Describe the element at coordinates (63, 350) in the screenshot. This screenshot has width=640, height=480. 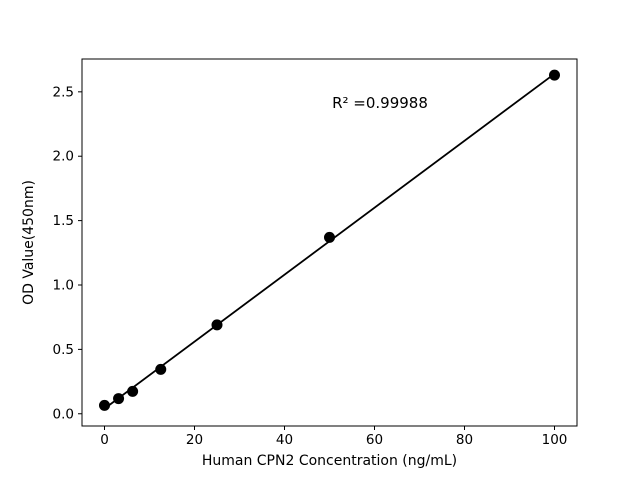
I see `y-tick-label: 0.5` at that location.